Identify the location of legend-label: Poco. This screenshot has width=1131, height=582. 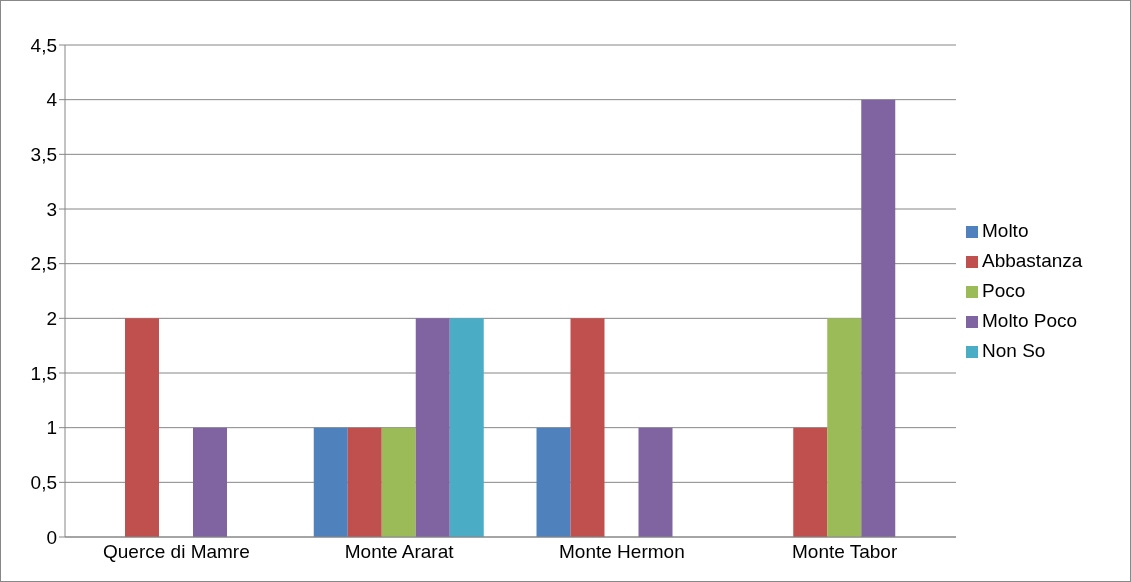
(1004, 290).